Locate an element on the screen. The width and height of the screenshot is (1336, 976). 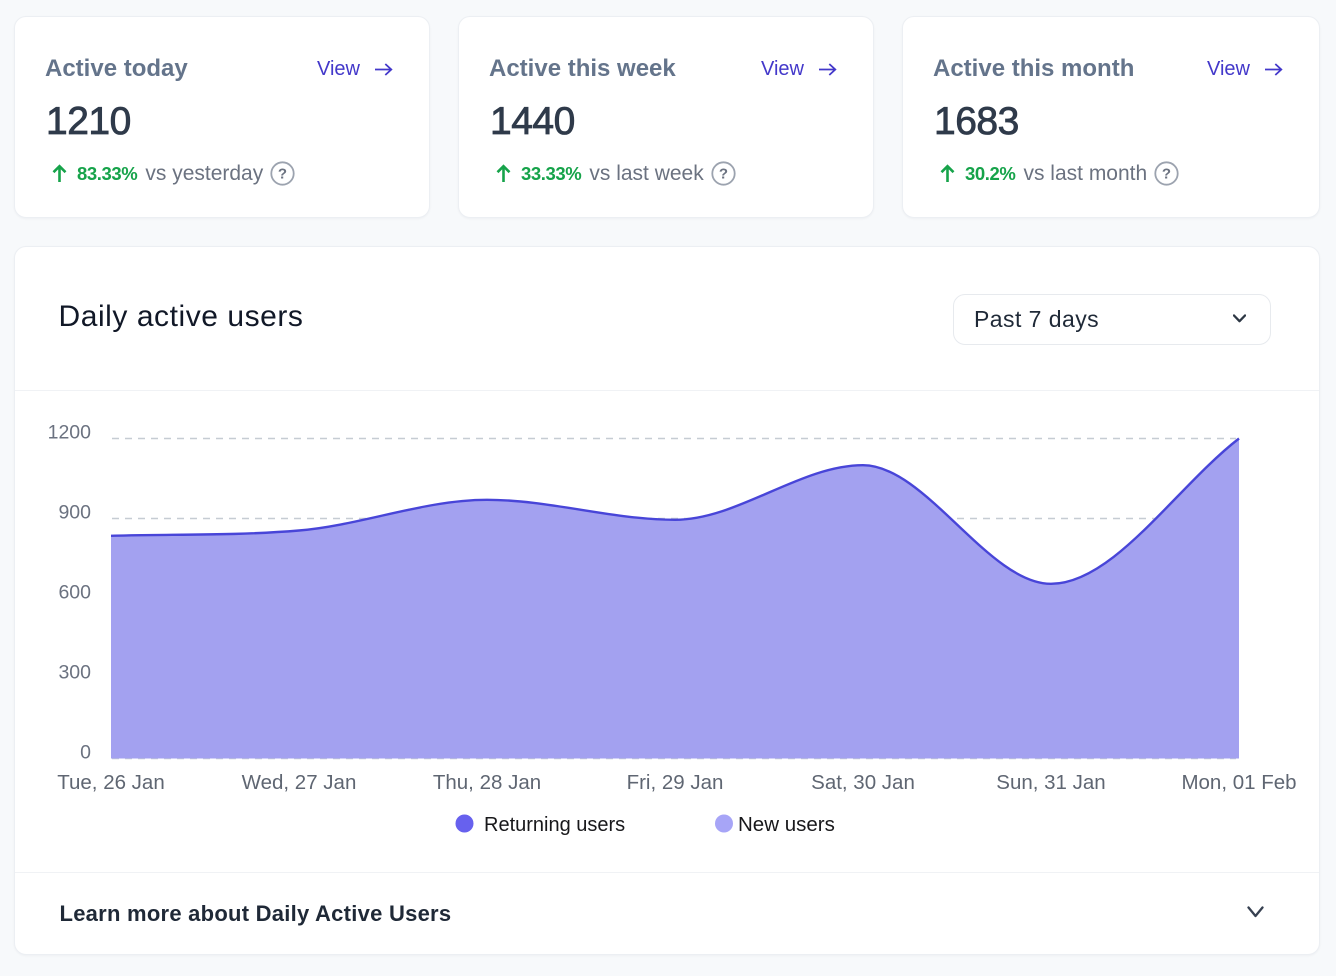
svg-text: 600 is located at coordinates (74, 593).